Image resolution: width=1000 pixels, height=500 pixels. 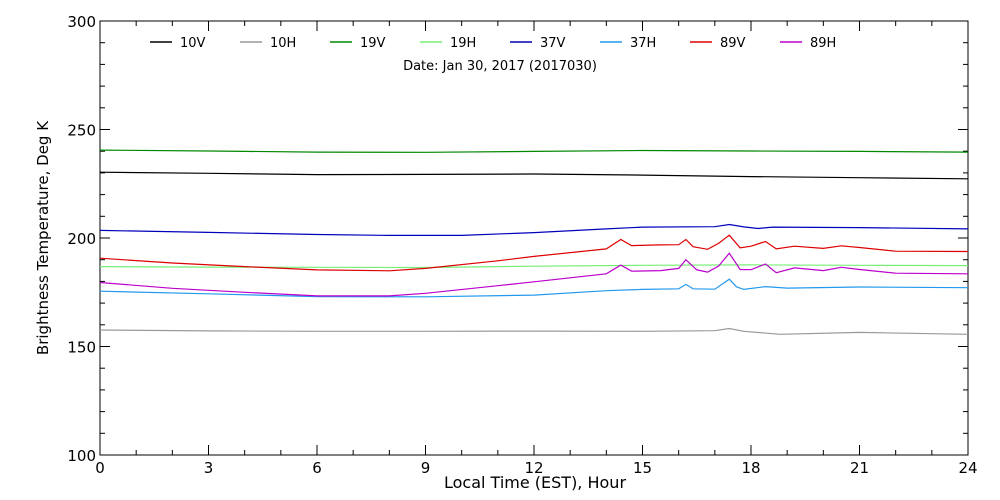 I want to click on x-tick-label: 15, so click(x=642, y=468).